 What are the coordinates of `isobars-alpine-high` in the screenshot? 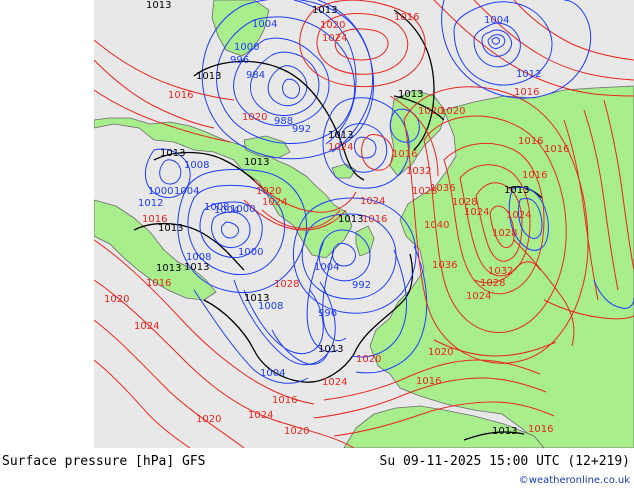 It's located at (400, 136).